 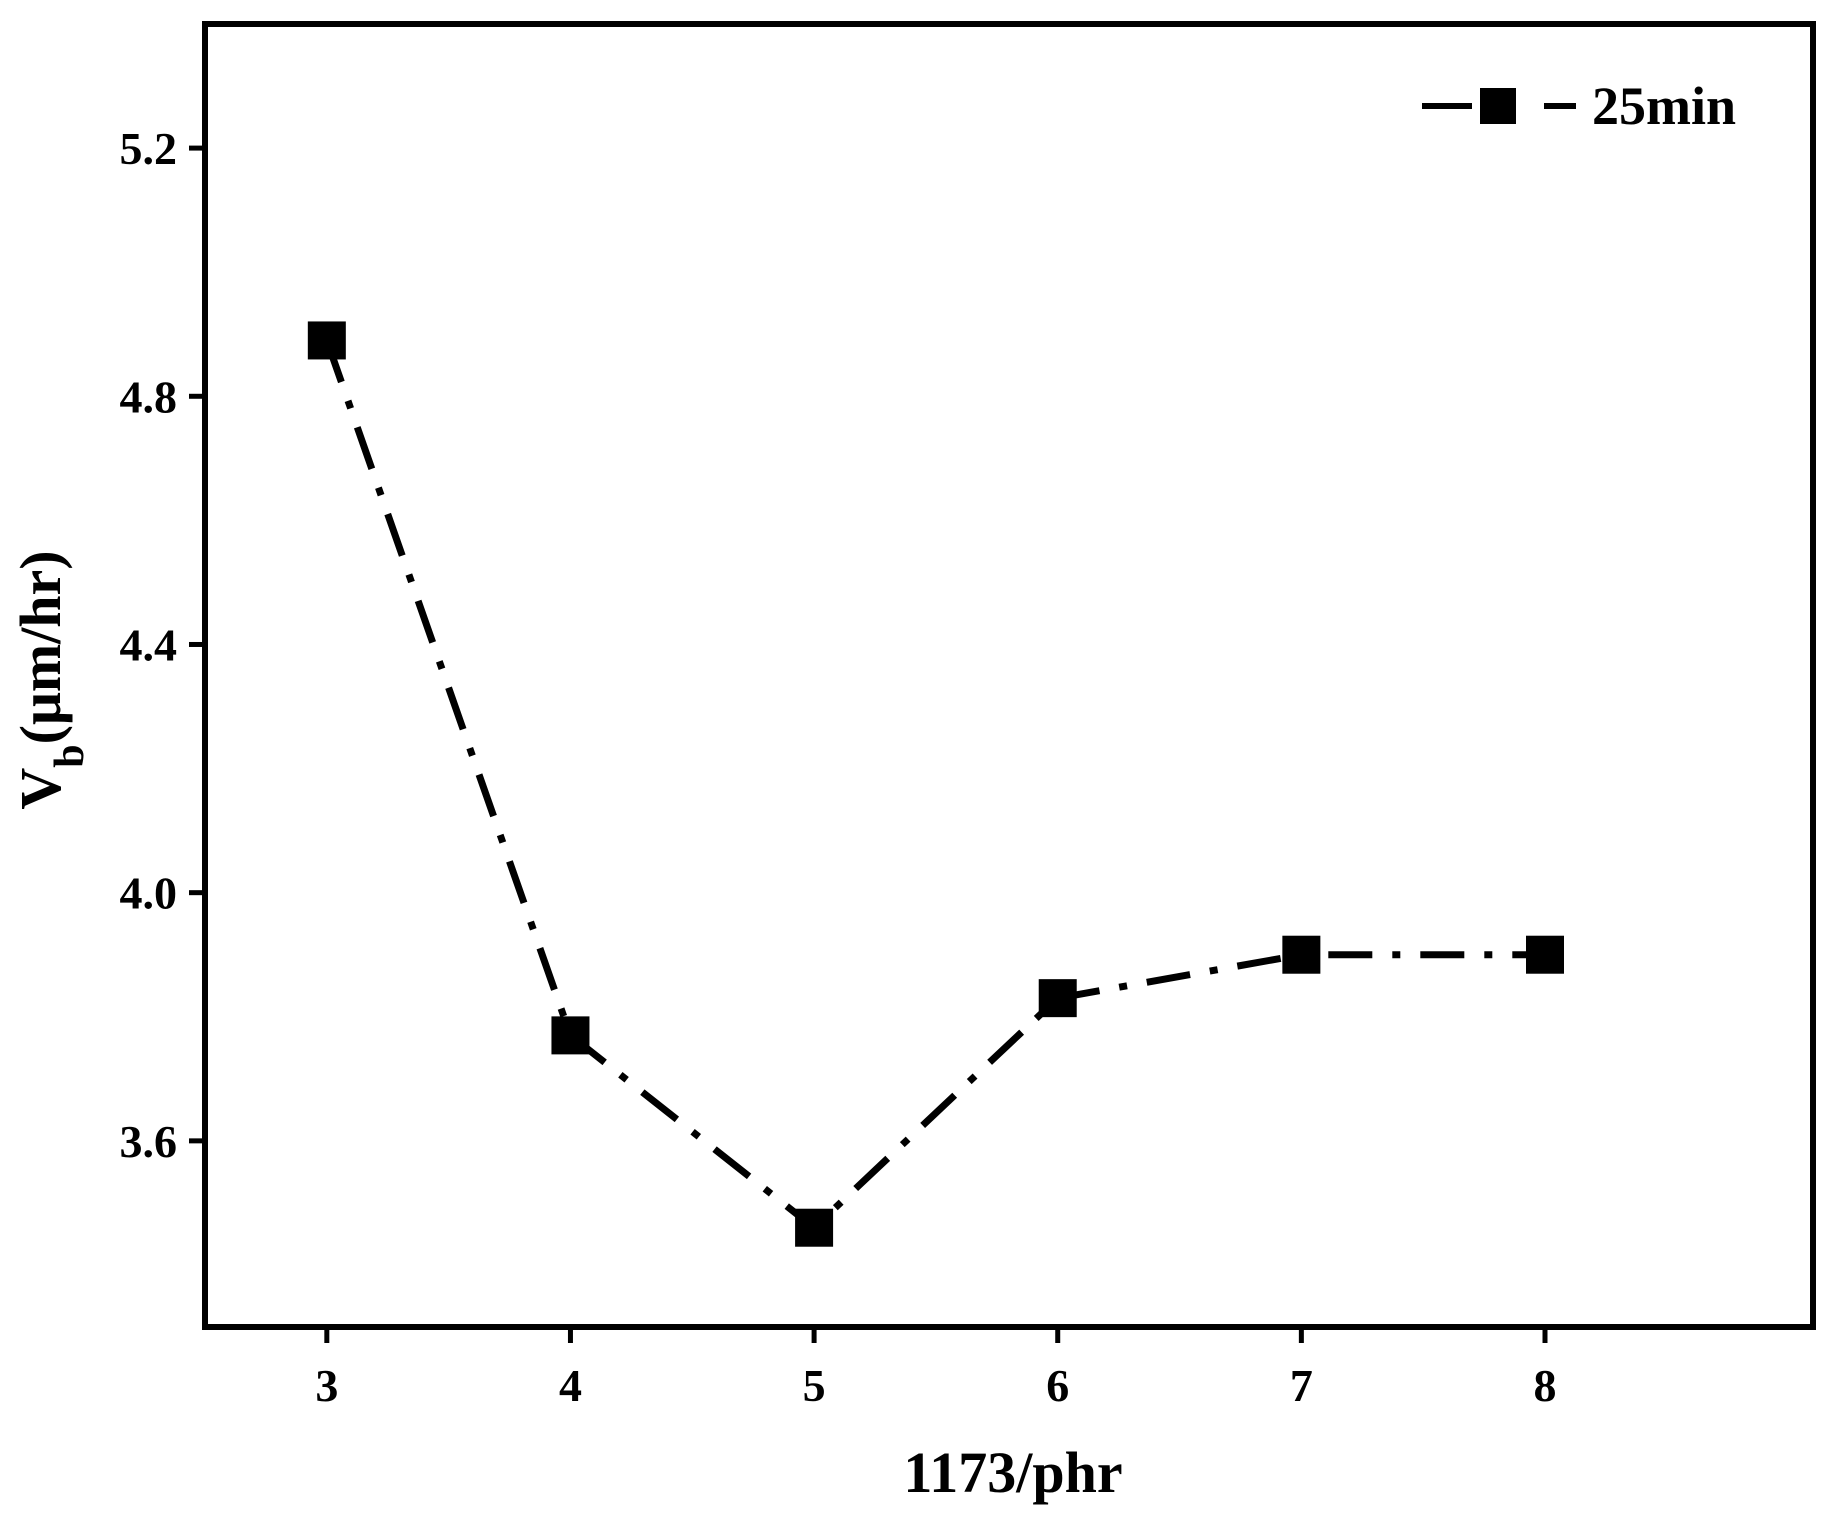 What do you see at coordinates (149, 893) in the screenshot?
I see `y-tick-label: 4.0` at bounding box center [149, 893].